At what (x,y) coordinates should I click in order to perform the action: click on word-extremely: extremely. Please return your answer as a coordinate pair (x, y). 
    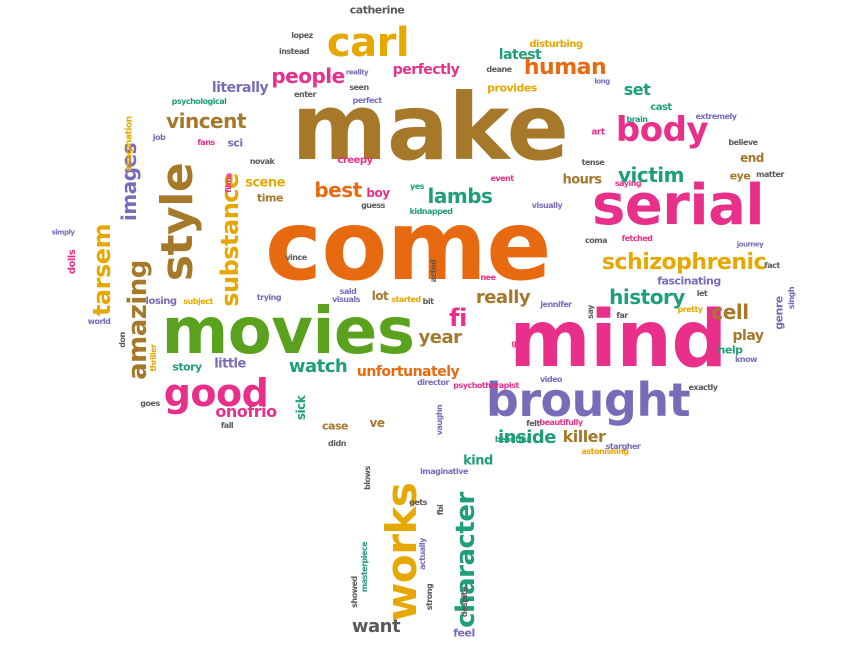
    Looking at the image, I should click on (716, 116).